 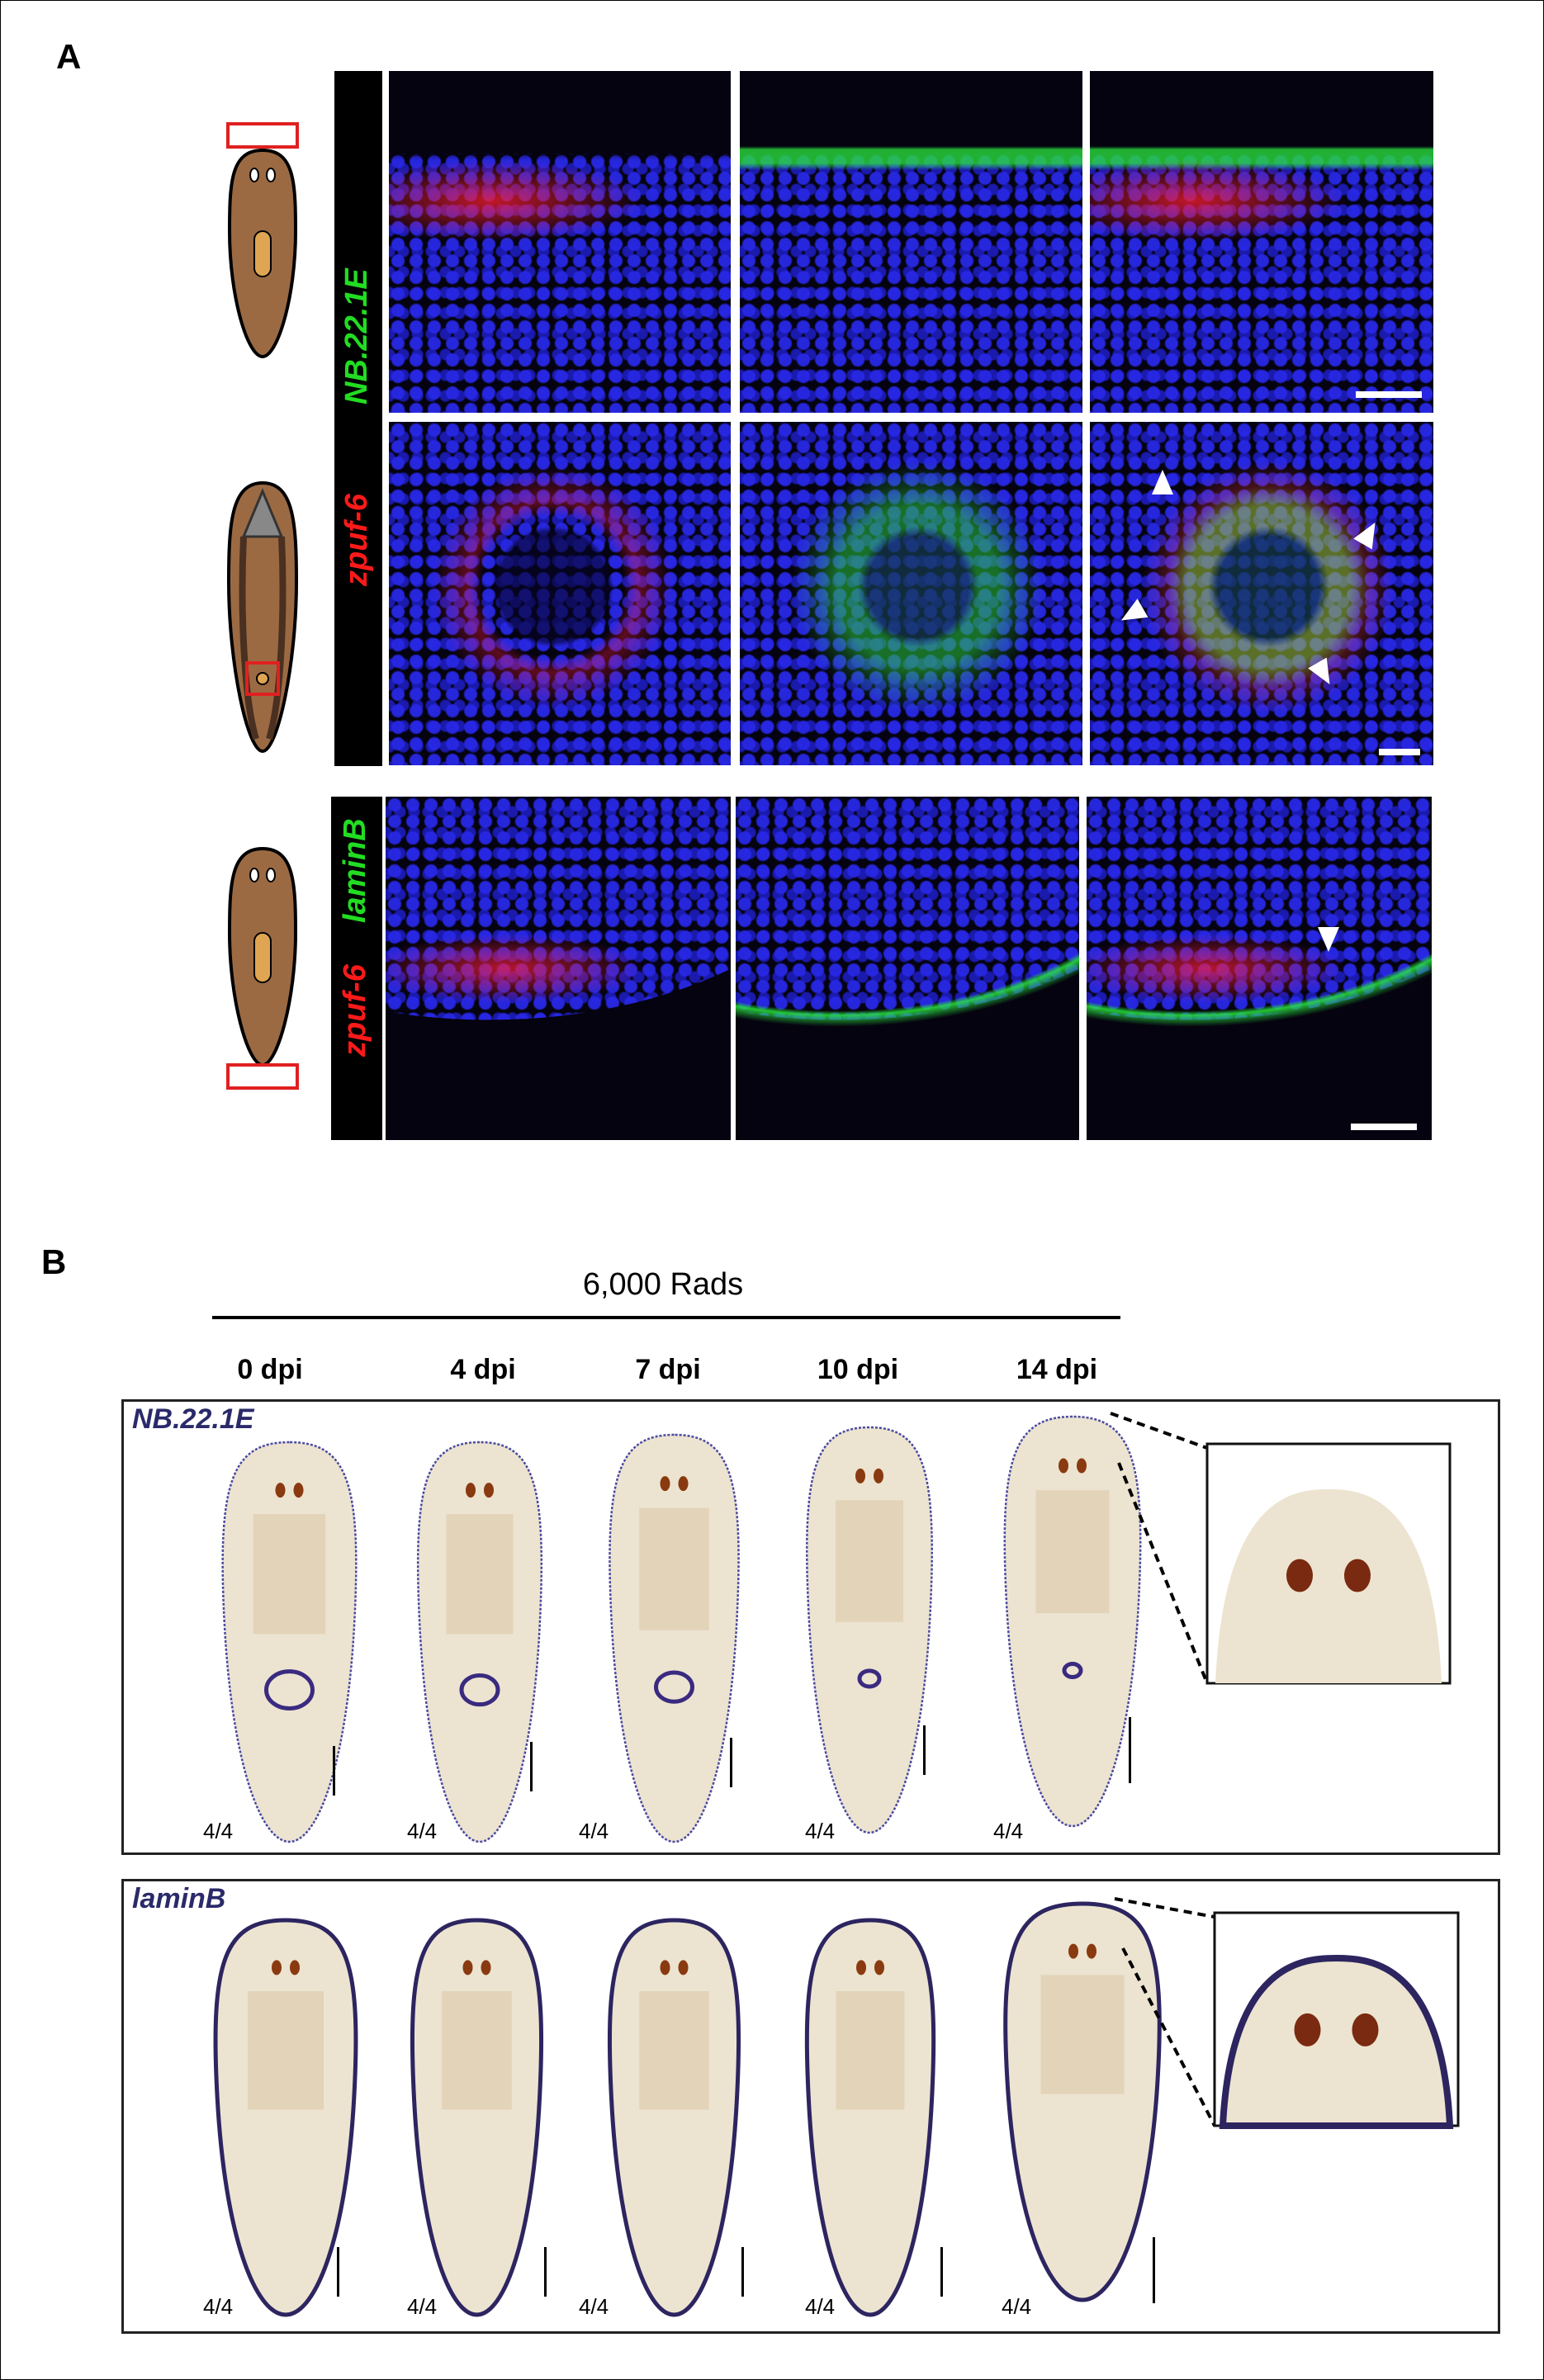 I want to click on worm-cartoon-tail-region, so click(x=262, y=968).